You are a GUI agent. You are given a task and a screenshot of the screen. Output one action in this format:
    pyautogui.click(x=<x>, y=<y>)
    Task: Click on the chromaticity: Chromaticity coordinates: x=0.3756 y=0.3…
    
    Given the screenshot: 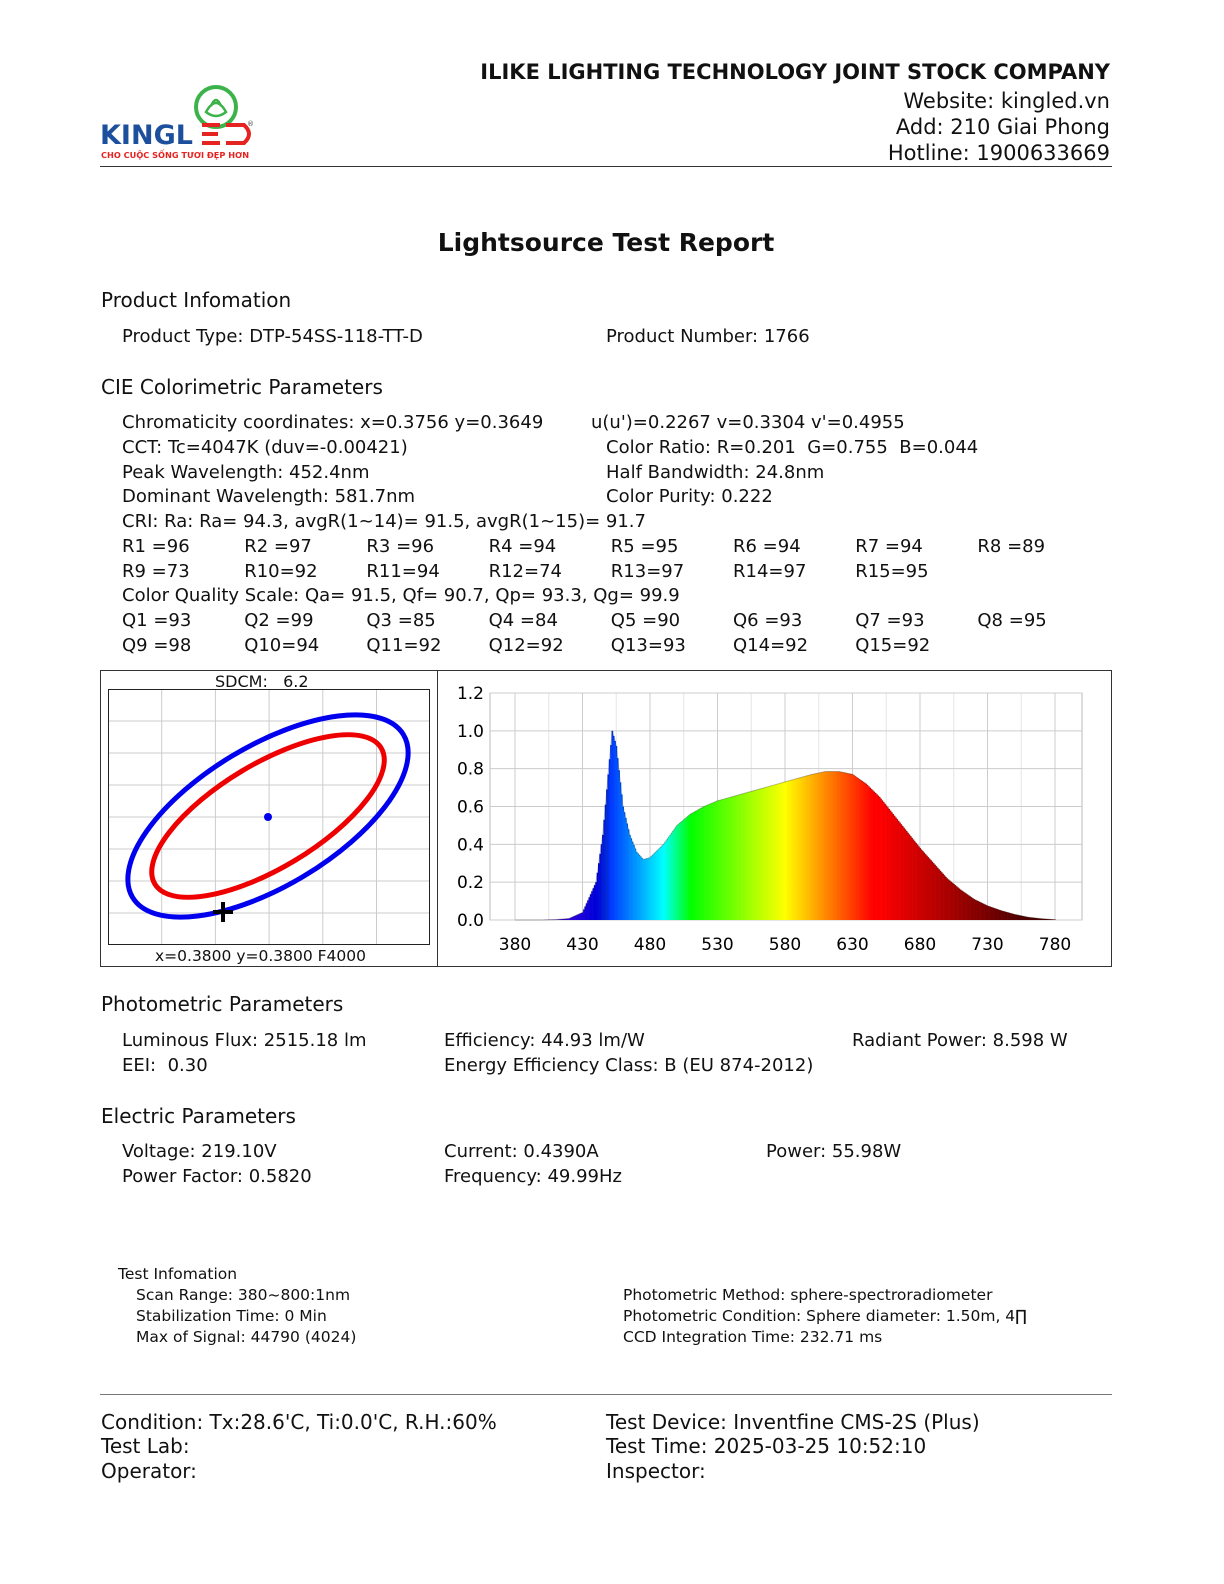 What is the action you would take?
    pyautogui.click(x=333, y=422)
    